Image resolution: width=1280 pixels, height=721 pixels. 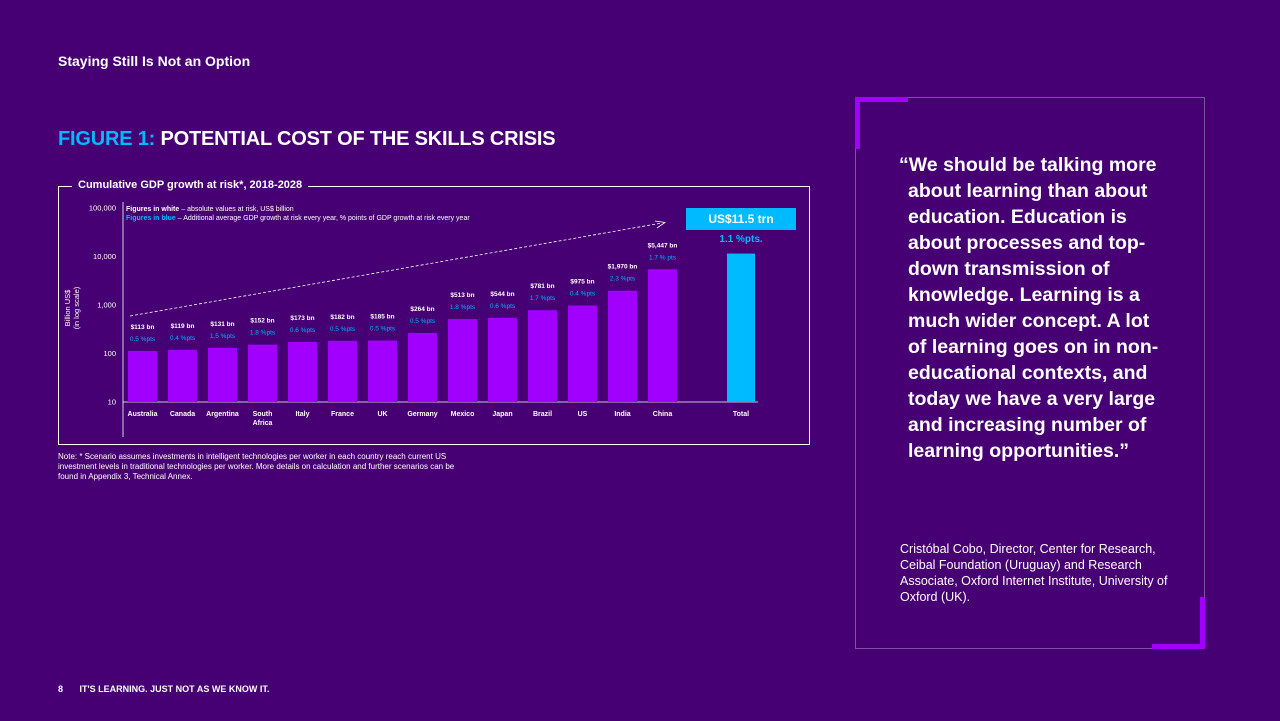 I want to click on legend-white-desc: – absolute values at risk, US$ billion, so click(x=236, y=209).